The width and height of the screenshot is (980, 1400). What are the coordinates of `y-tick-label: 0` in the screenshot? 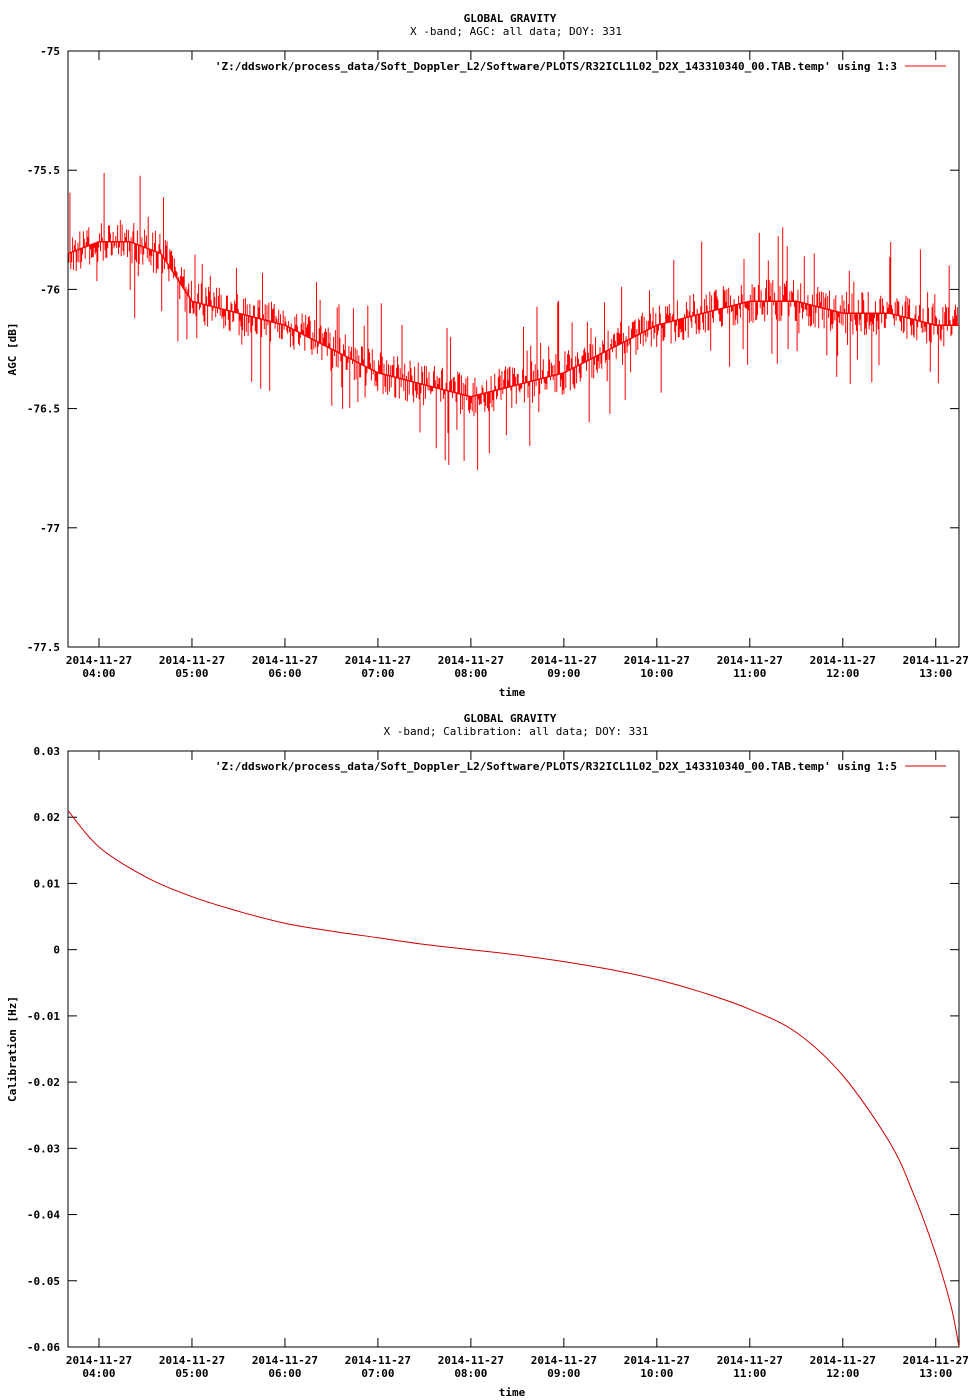 It's located at (56, 950).